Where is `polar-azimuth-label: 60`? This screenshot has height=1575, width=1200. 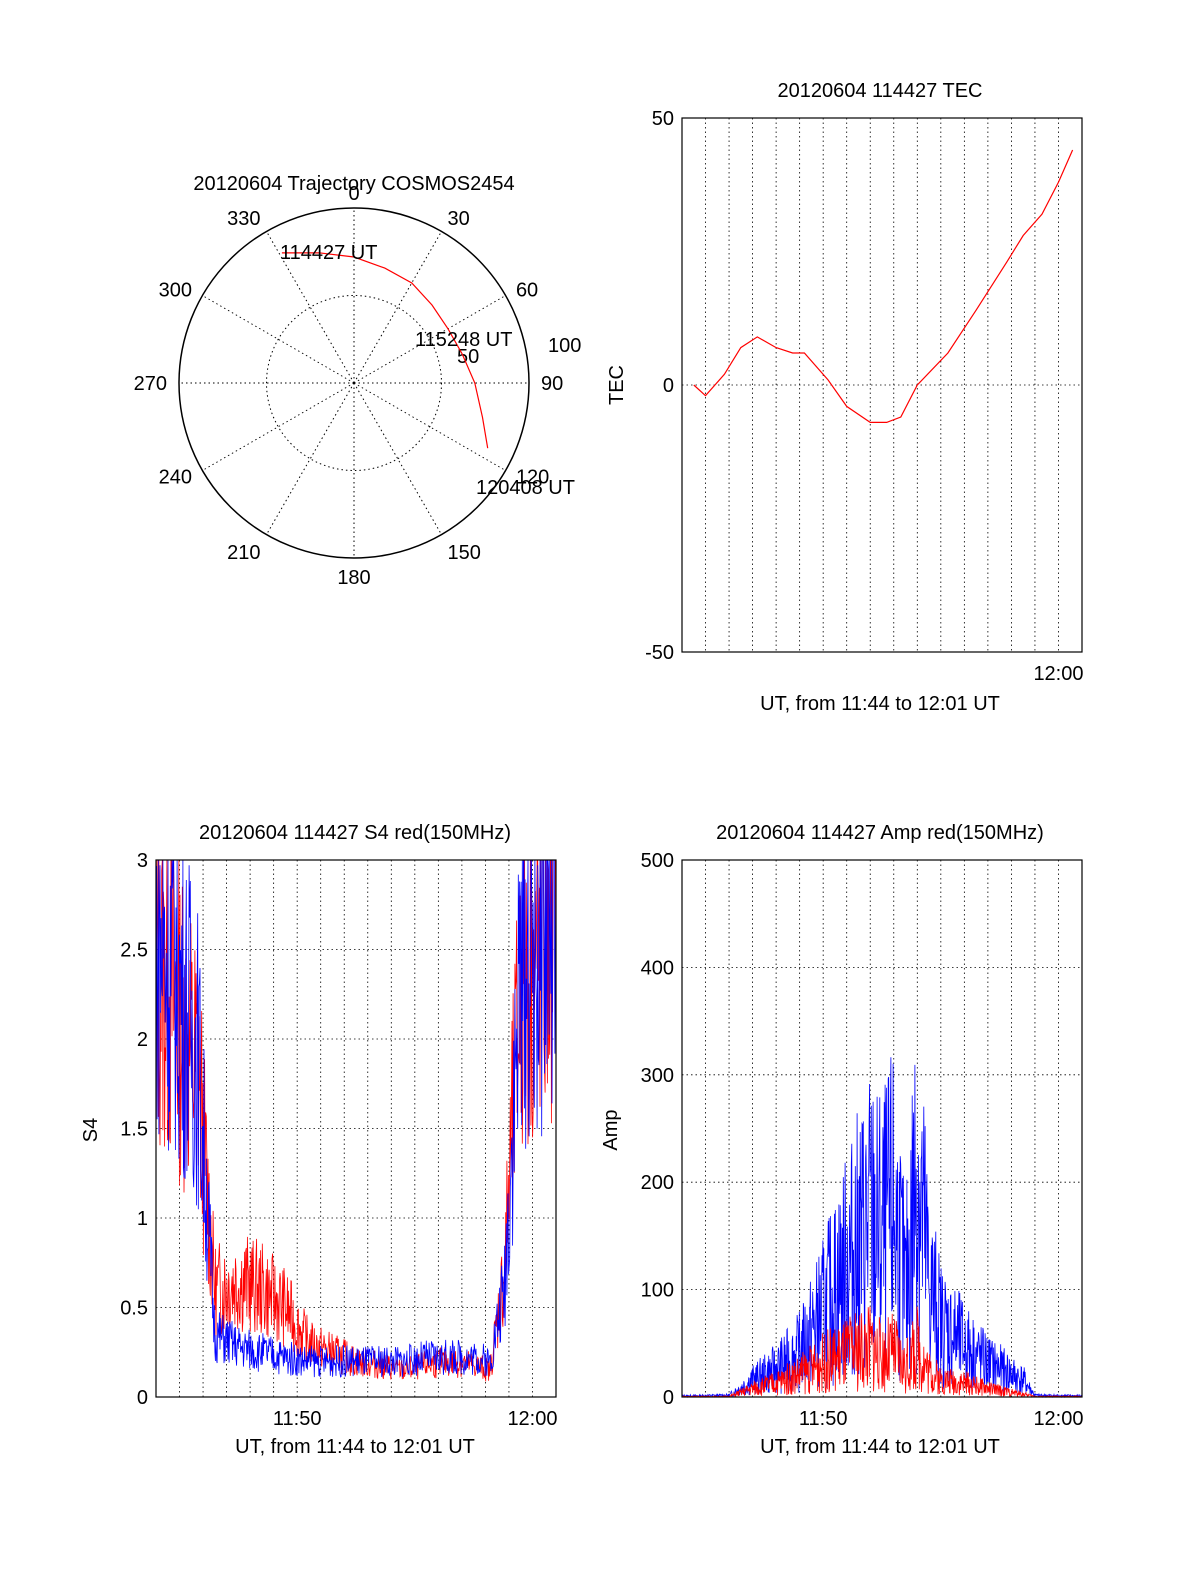
polar-azimuth-label: 60 is located at coordinates (527, 291).